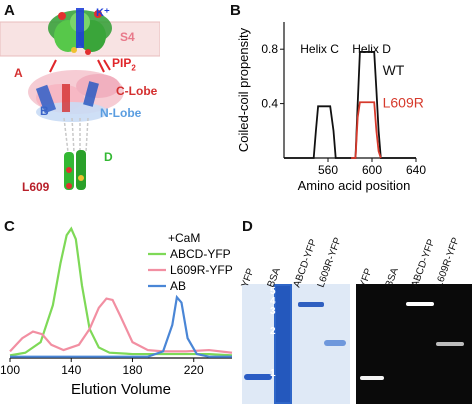 Image resolution: width=474 pixels, height=409 pixels. I want to click on marker-number: 2, so click(273, 331).